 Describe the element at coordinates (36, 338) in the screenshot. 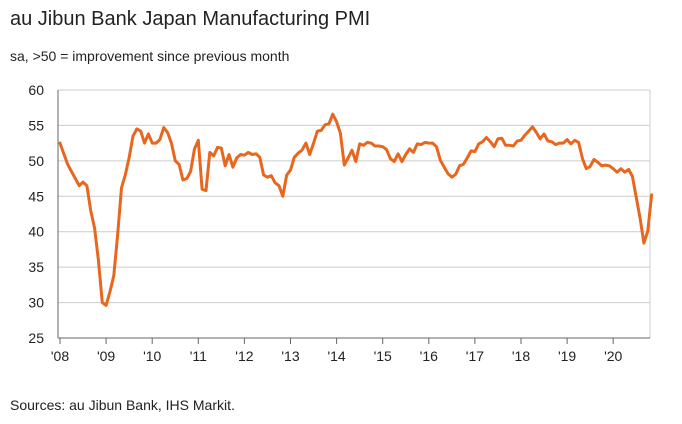

I see `y-tick-label: 25` at that location.